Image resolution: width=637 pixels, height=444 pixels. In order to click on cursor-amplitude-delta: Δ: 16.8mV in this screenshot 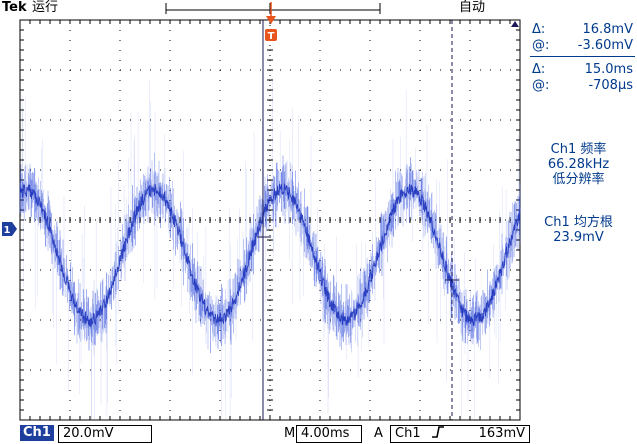, I will do `click(582, 29)`.